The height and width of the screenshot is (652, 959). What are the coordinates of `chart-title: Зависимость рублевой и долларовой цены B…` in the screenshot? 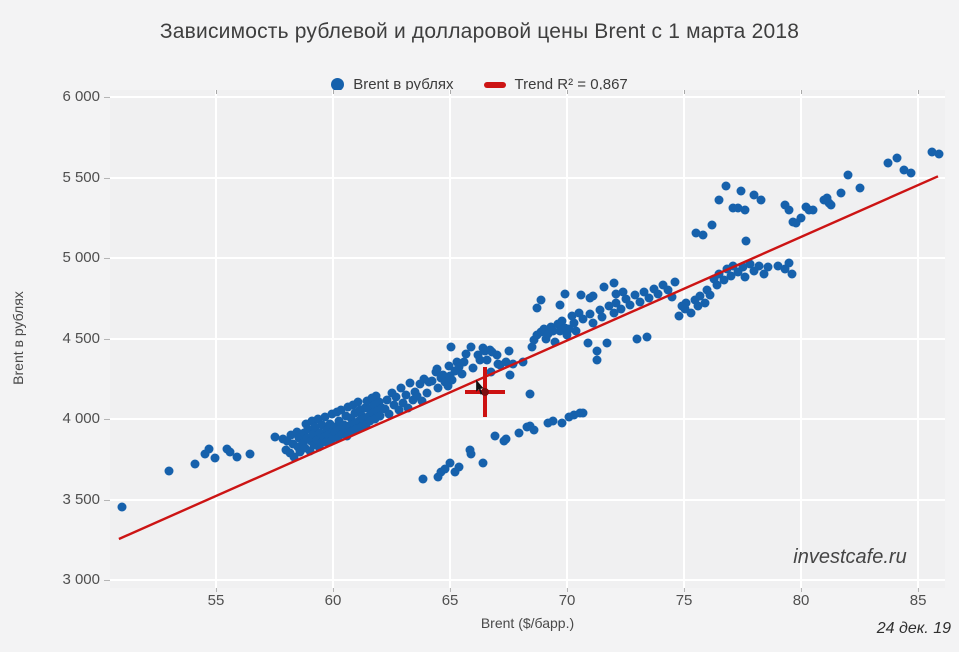 It's located at (479, 31).